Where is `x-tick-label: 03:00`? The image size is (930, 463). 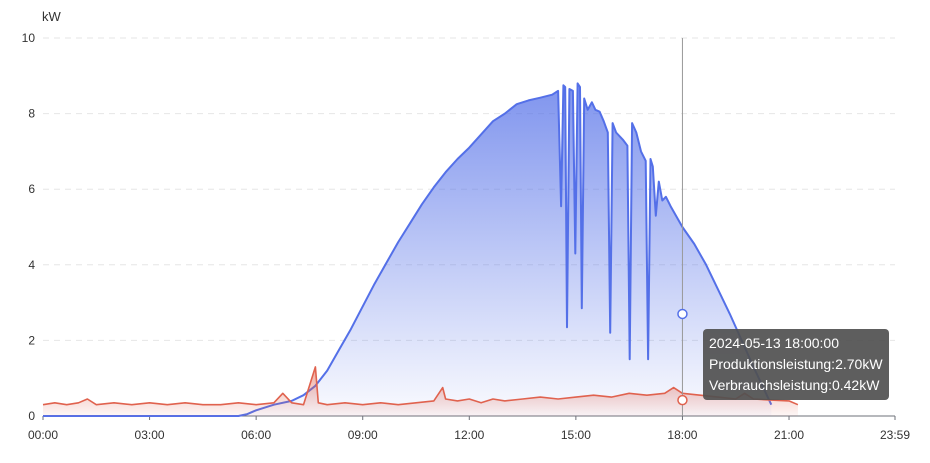 x-tick-label: 03:00 is located at coordinates (150, 435).